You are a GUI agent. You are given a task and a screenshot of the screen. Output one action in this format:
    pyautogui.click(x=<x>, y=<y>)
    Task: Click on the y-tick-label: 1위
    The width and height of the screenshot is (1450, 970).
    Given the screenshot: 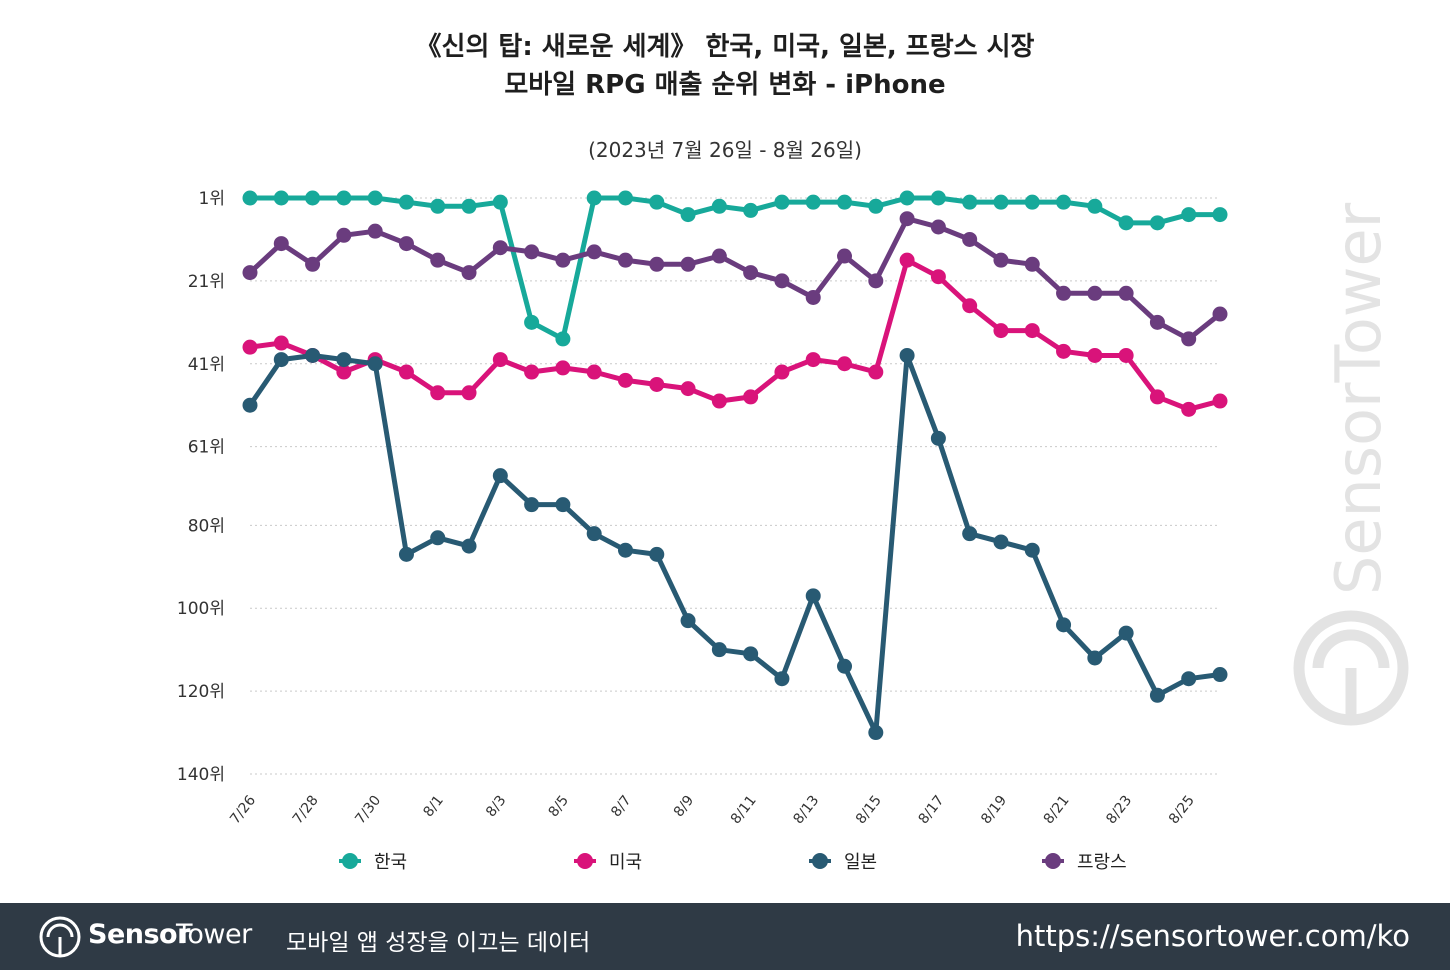 What is the action you would take?
    pyautogui.click(x=212, y=199)
    